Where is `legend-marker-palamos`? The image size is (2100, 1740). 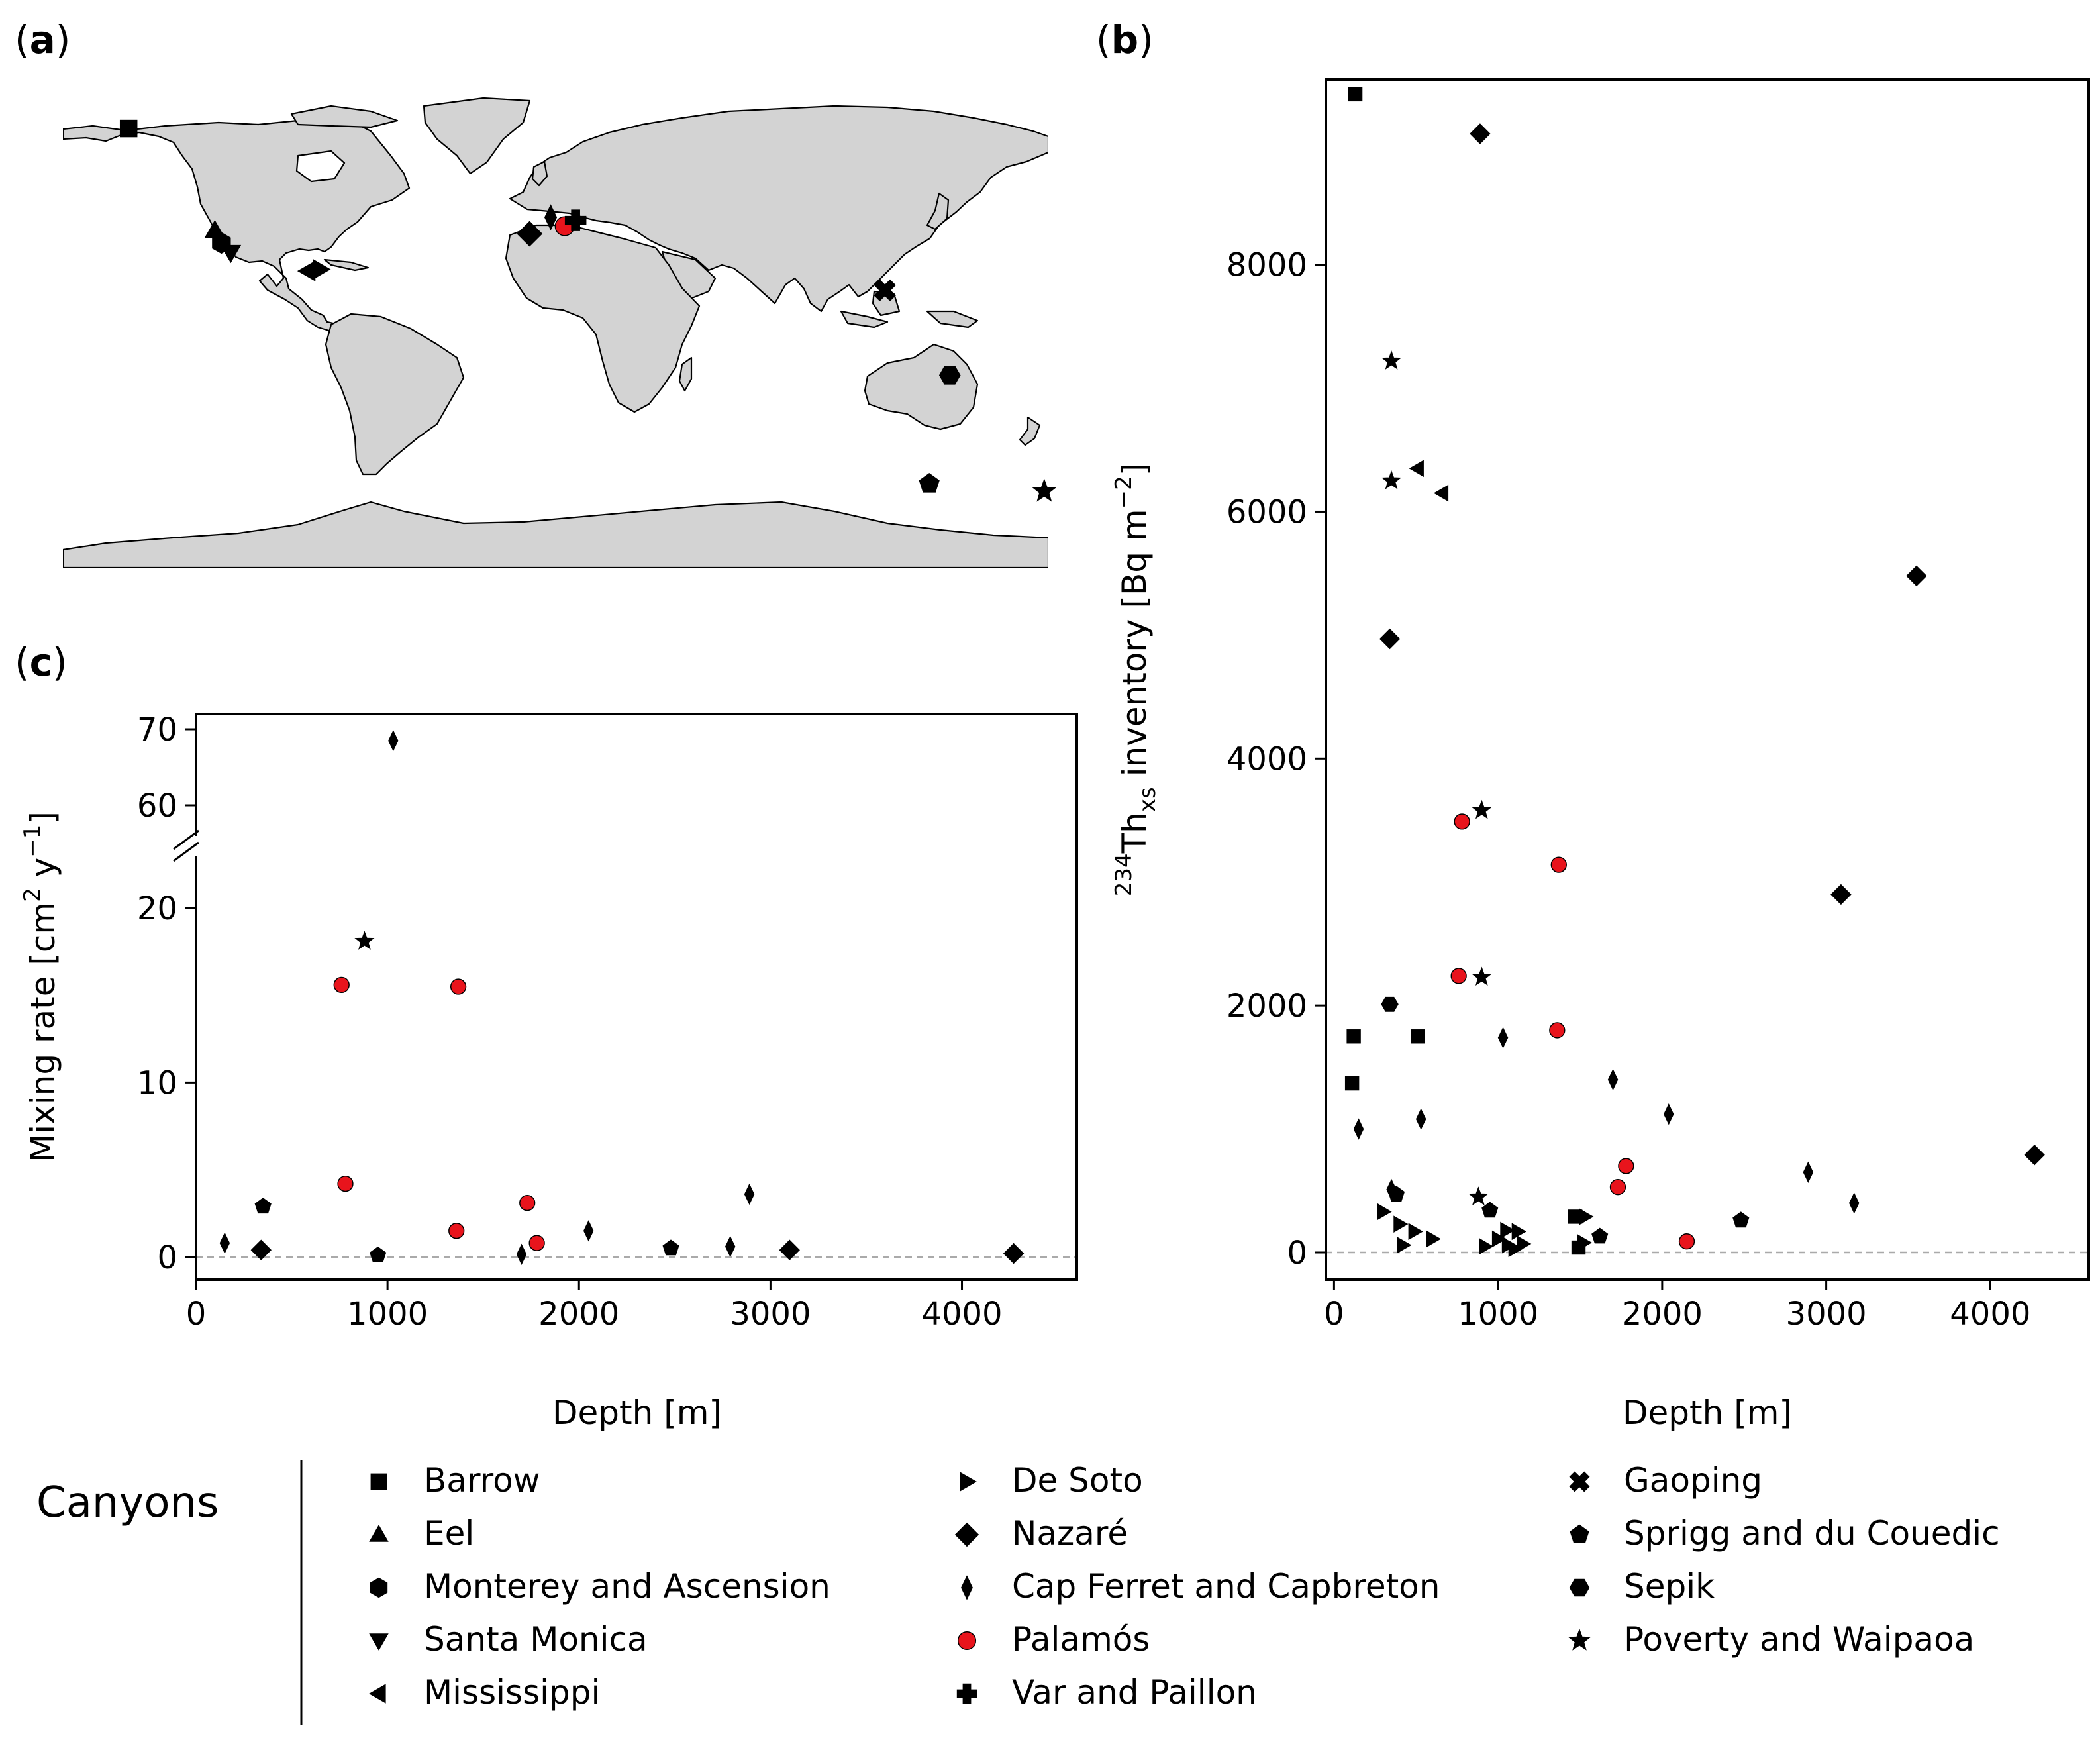
legend-marker-palamos is located at coordinates (967, 1641).